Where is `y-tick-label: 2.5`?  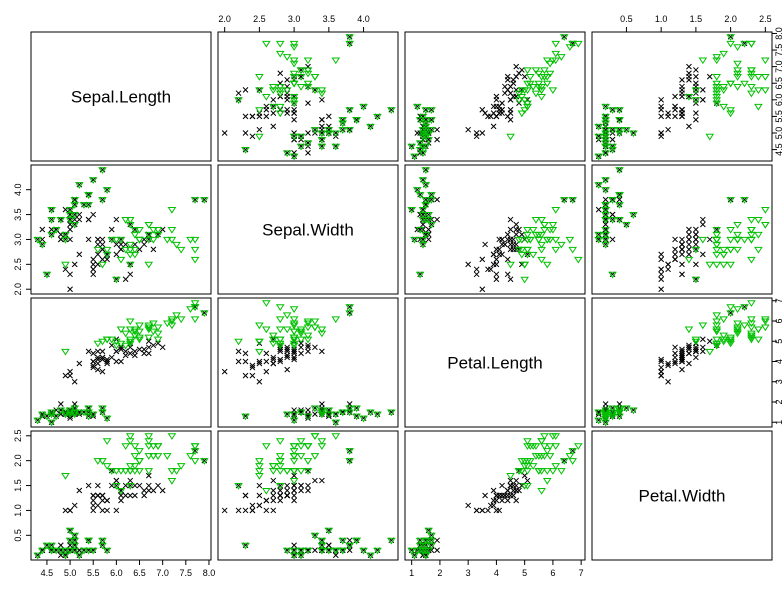 y-tick-label: 2.5 is located at coordinates (18, 436).